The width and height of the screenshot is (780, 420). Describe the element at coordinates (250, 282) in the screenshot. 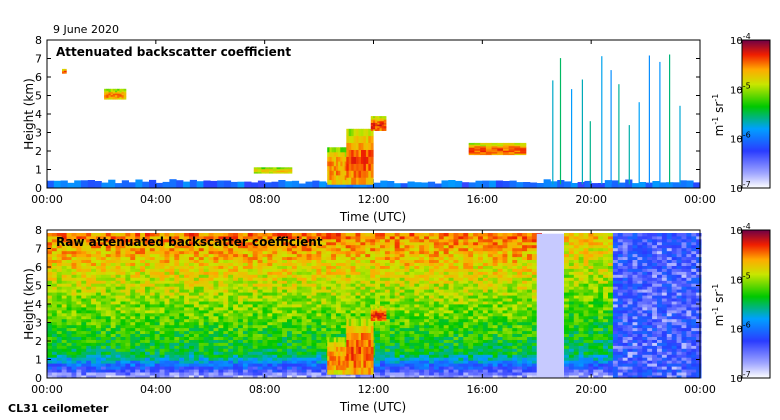

I see `heatmap-cell-2041` at that location.